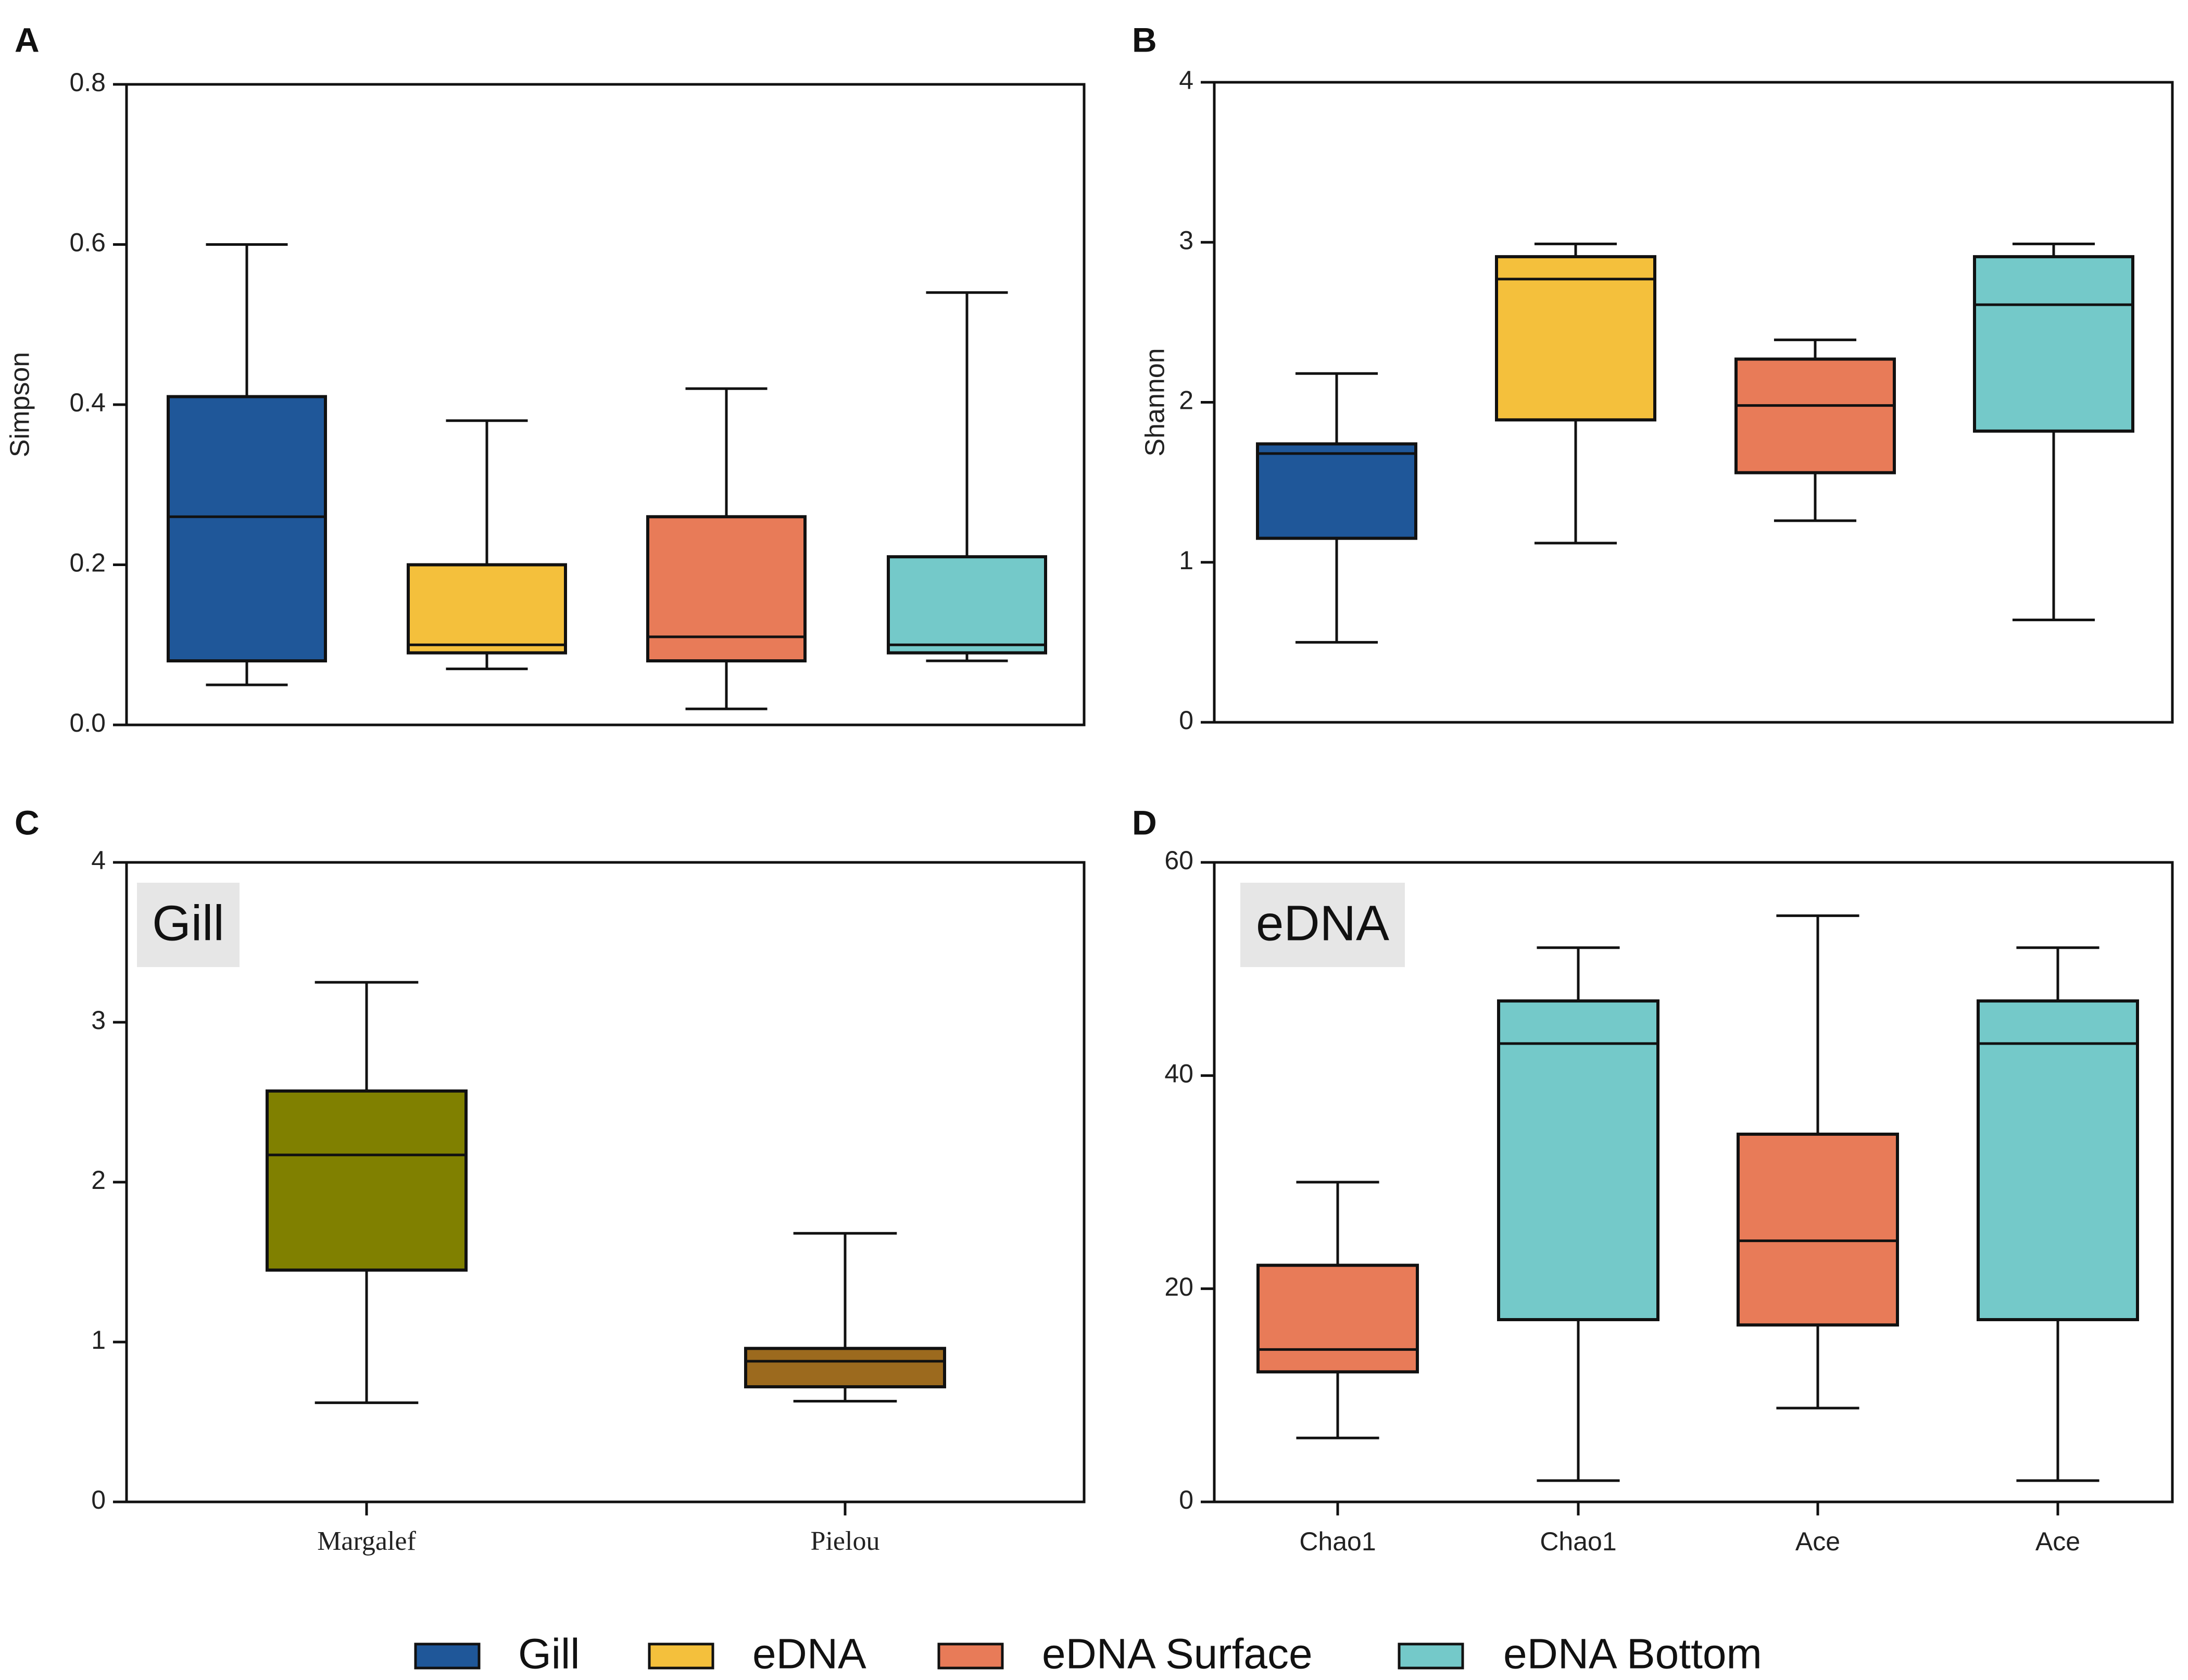 This screenshot has height=1680, width=2188. I want to click on y-tick-label: 40, so click(1178, 1073).